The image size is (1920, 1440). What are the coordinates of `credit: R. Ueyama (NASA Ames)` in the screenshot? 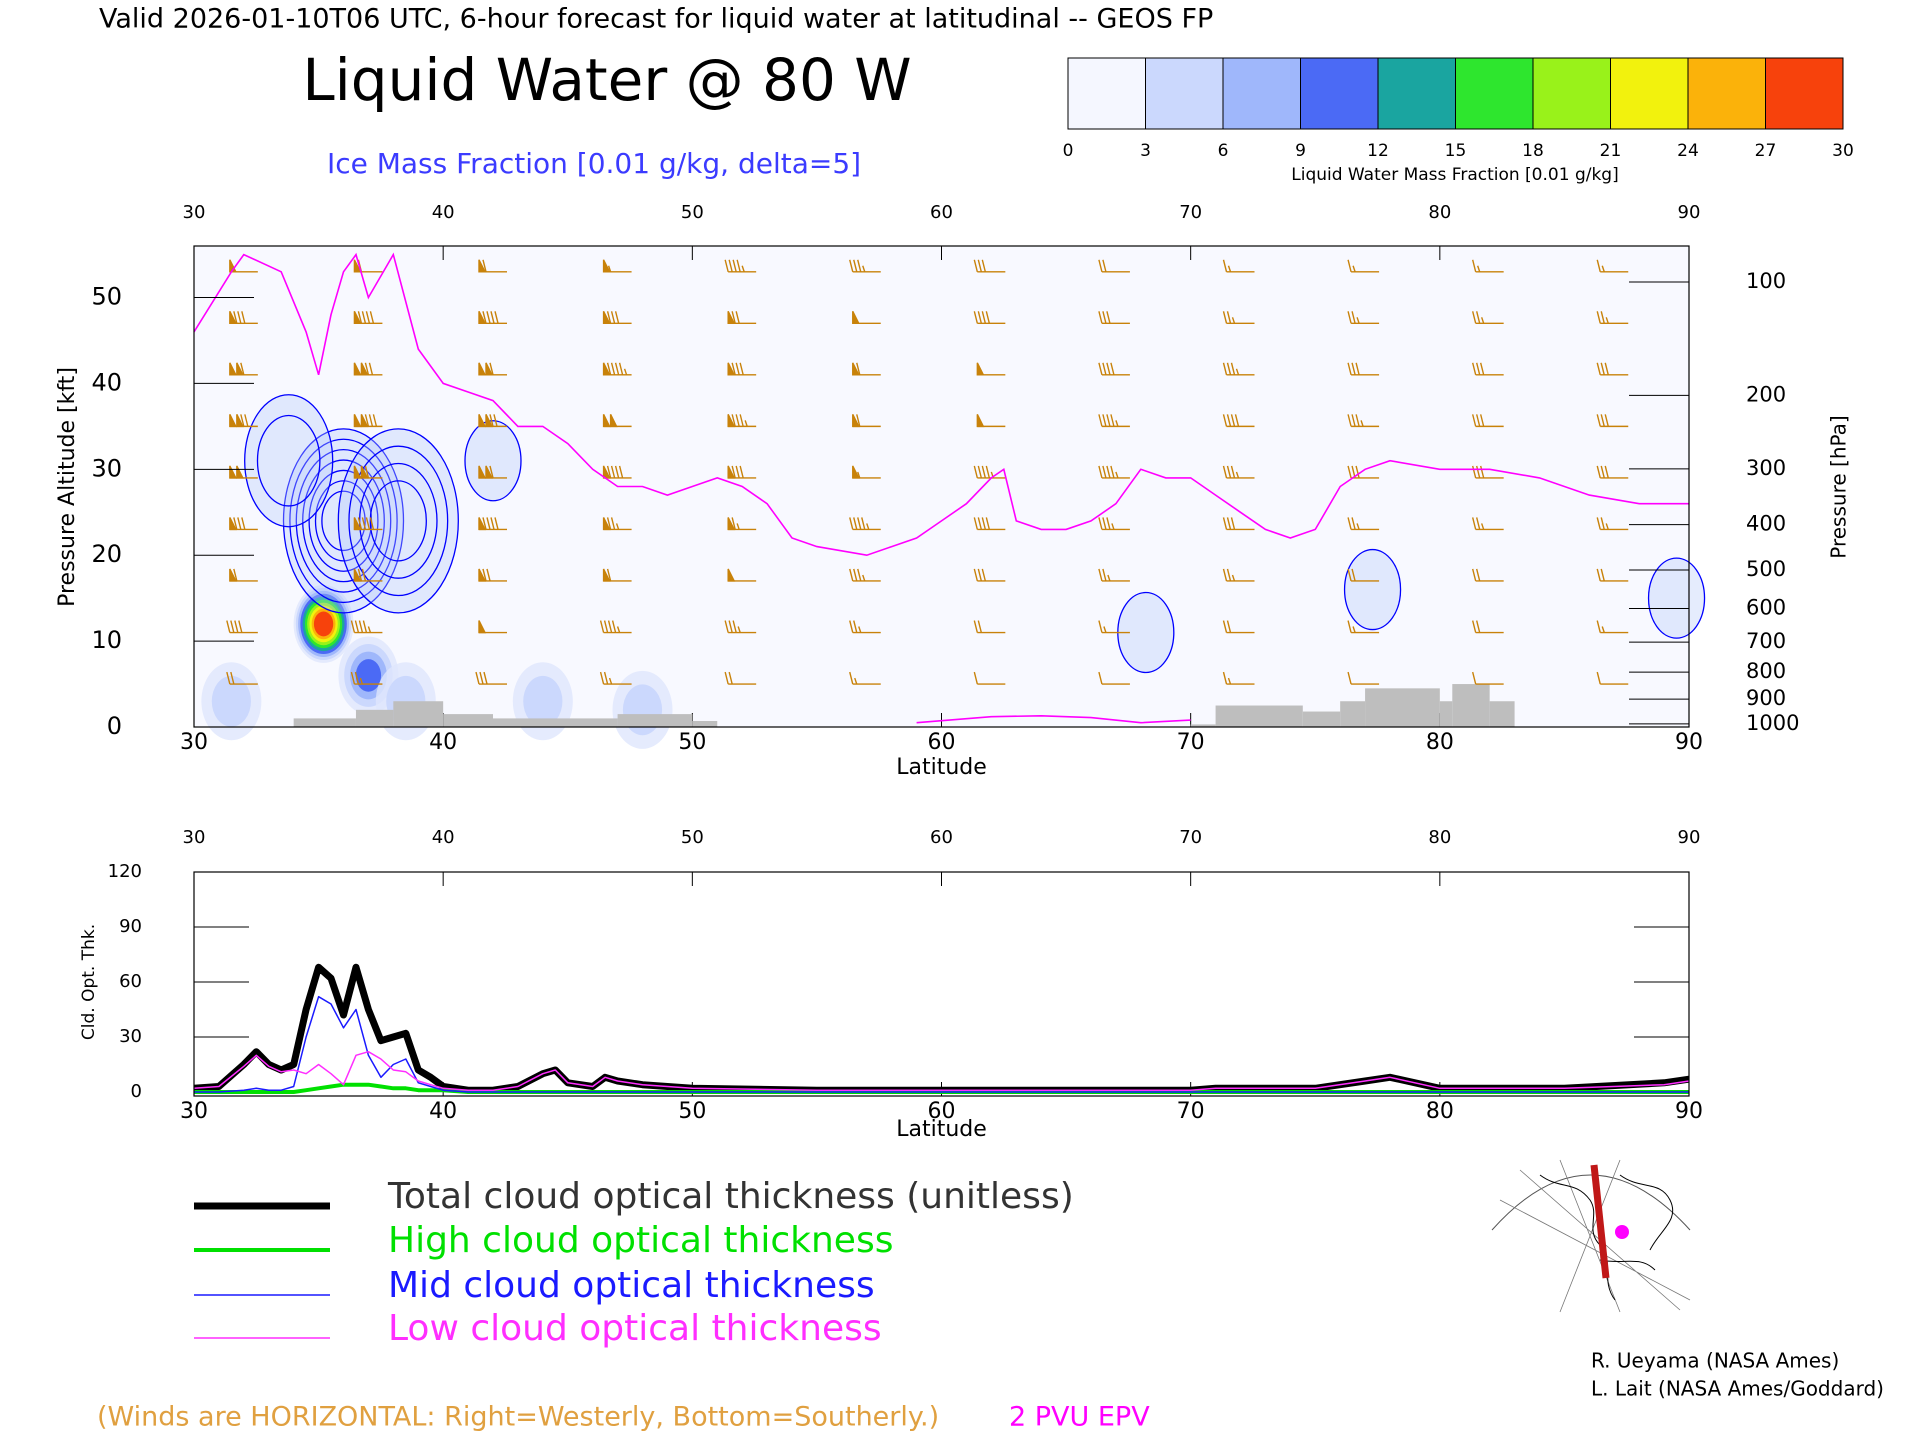 It's located at (1715, 1361).